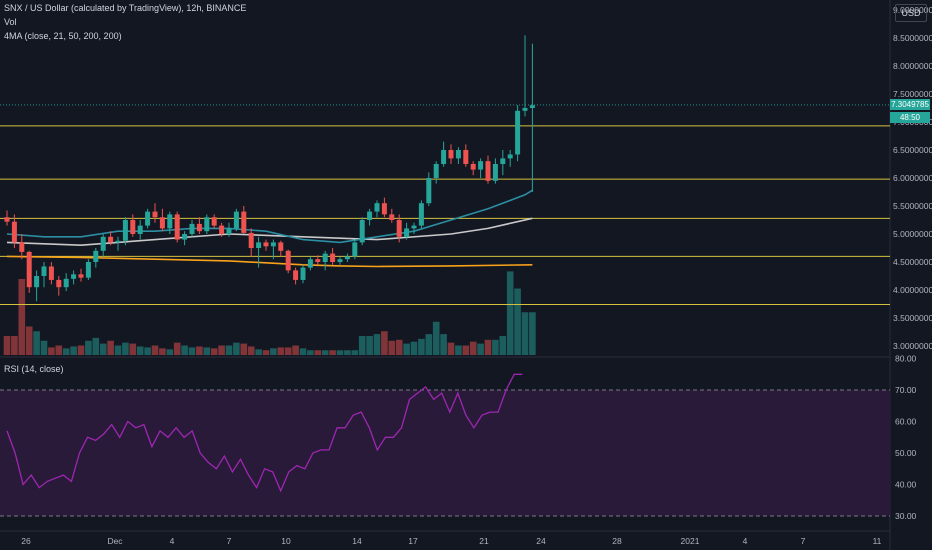 Image resolution: width=932 pixels, height=550 pixels. Describe the element at coordinates (229, 541) in the screenshot. I see `time-tick-label: 7` at that location.